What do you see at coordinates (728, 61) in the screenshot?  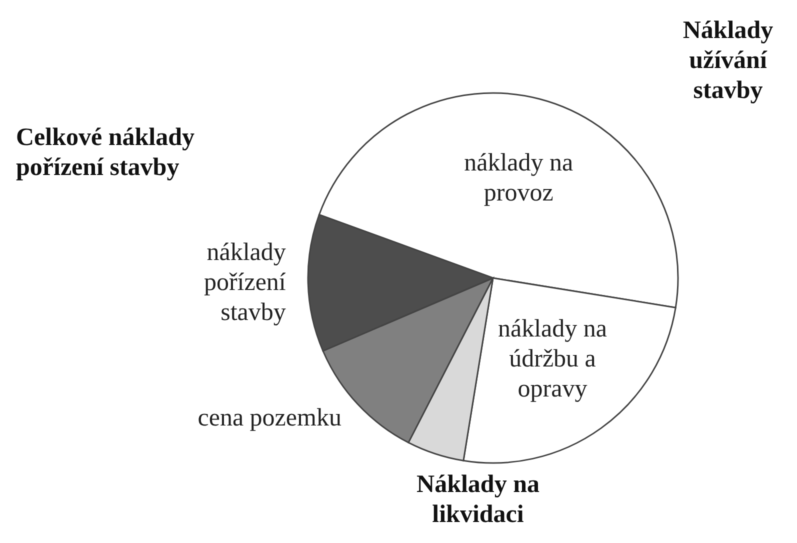 I see `text: Náklady užívání stavby` at bounding box center [728, 61].